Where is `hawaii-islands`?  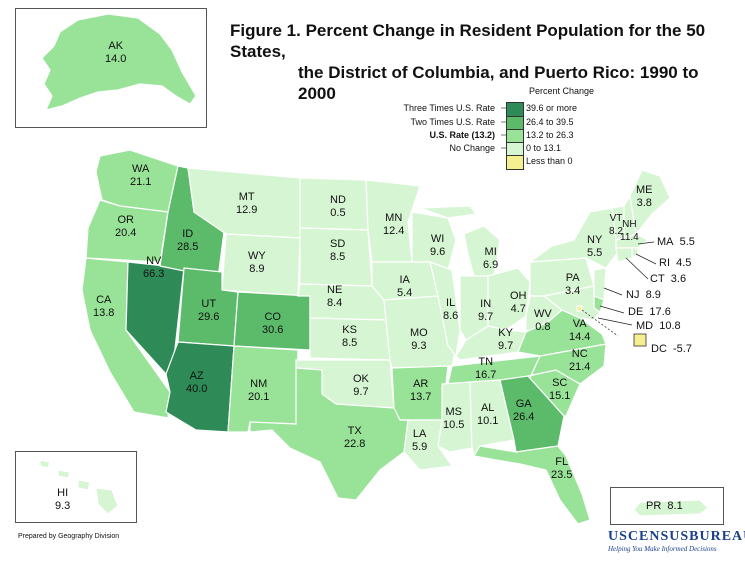 hawaii-islands is located at coordinates (79, 487).